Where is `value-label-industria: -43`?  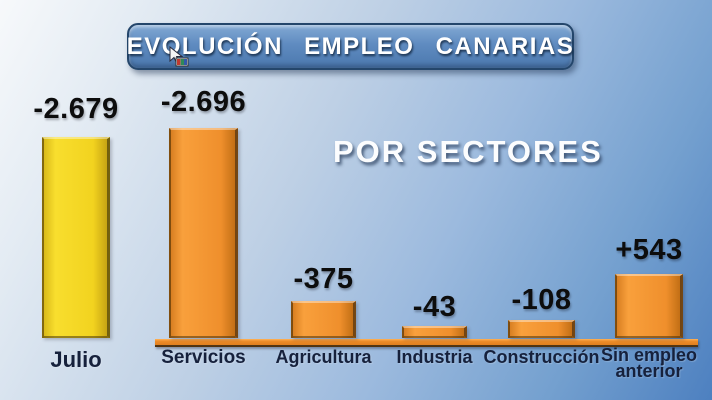 value-label-industria: -43 is located at coordinates (434, 307).